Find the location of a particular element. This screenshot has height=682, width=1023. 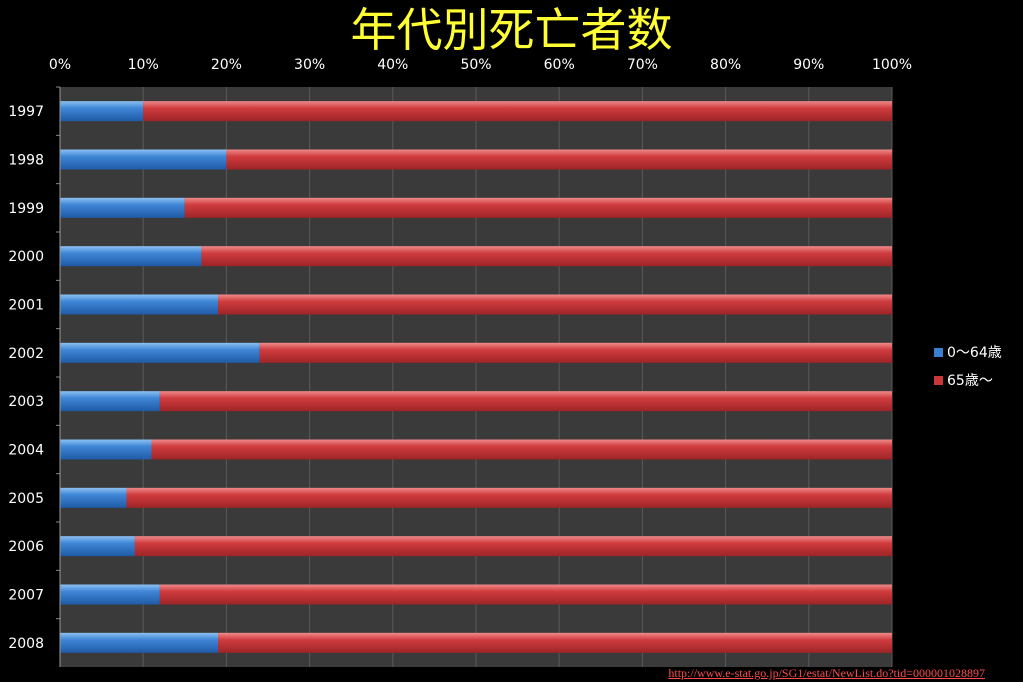

x-tick-label: 60% is located at coordinates (559, 65).